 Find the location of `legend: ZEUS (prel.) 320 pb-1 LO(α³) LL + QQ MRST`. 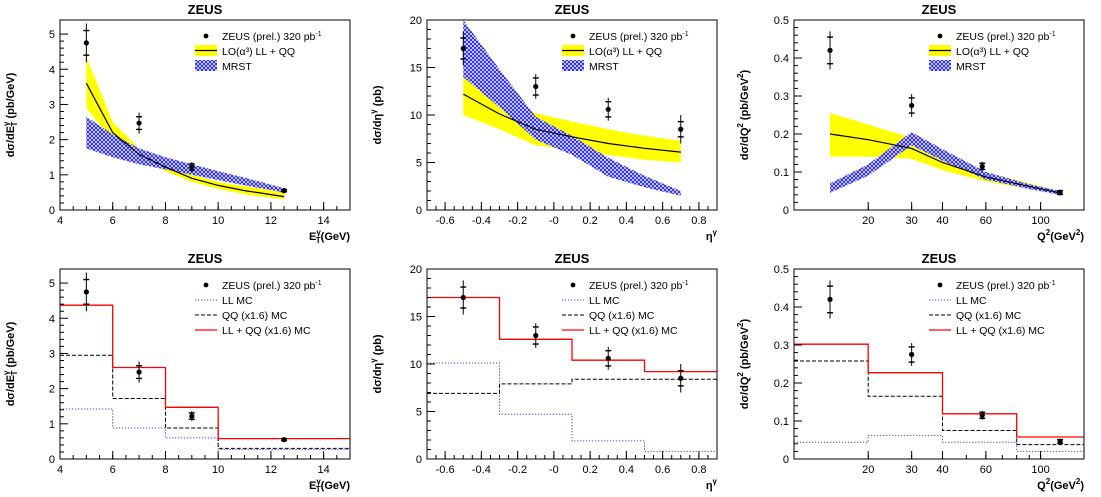

legend: ZEUS (prel.) 320 pb-1 LO(α³) LL + QQ MRST is located at coordinates (258, 52).